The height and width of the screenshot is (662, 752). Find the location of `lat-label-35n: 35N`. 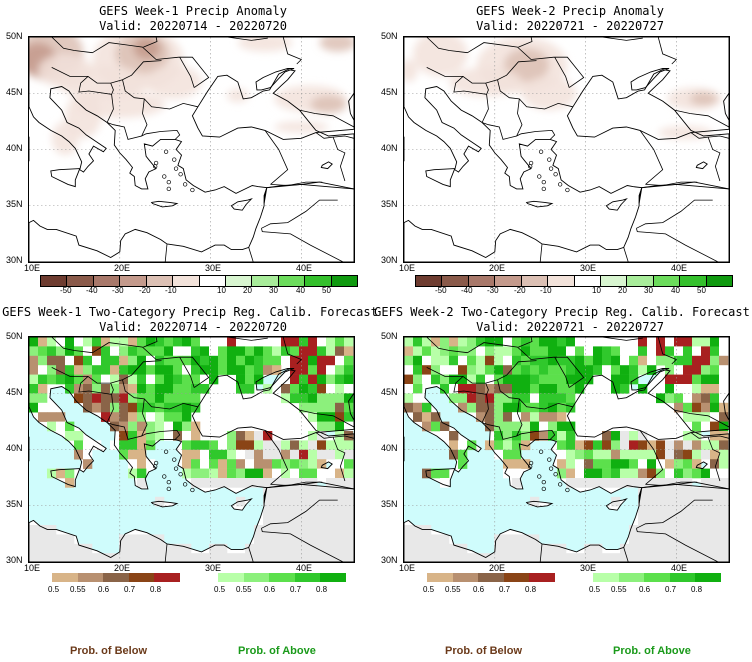

lat-label-35n: 35N is located at coordinates (14, 504).